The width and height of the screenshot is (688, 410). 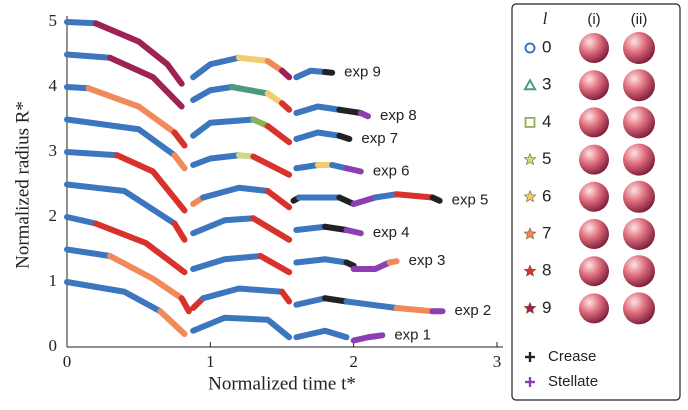 What do you see at coordinates (67, 361) in the screenshot?
I see `x-tick-label: 0` at bounding box center [67, 361].